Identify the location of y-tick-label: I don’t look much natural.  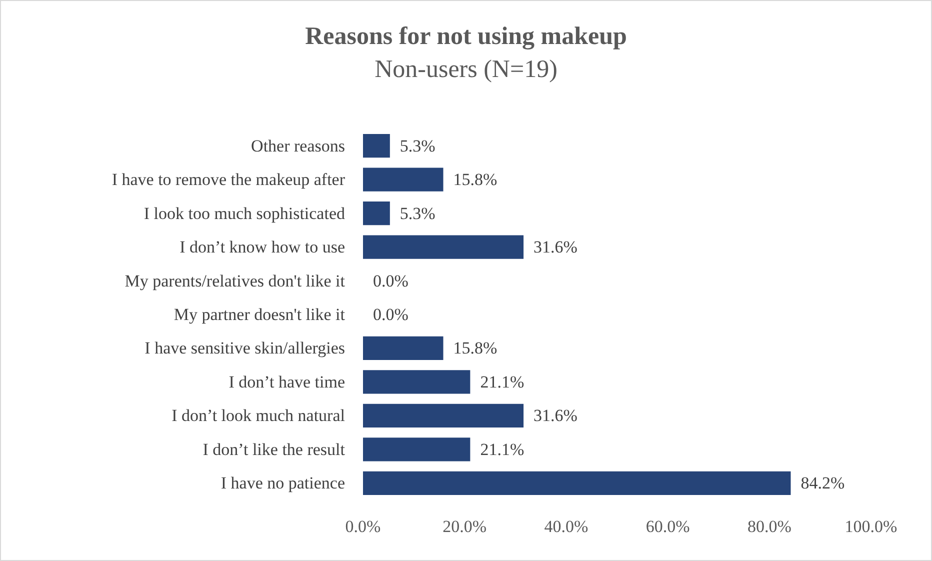
(259, 416).